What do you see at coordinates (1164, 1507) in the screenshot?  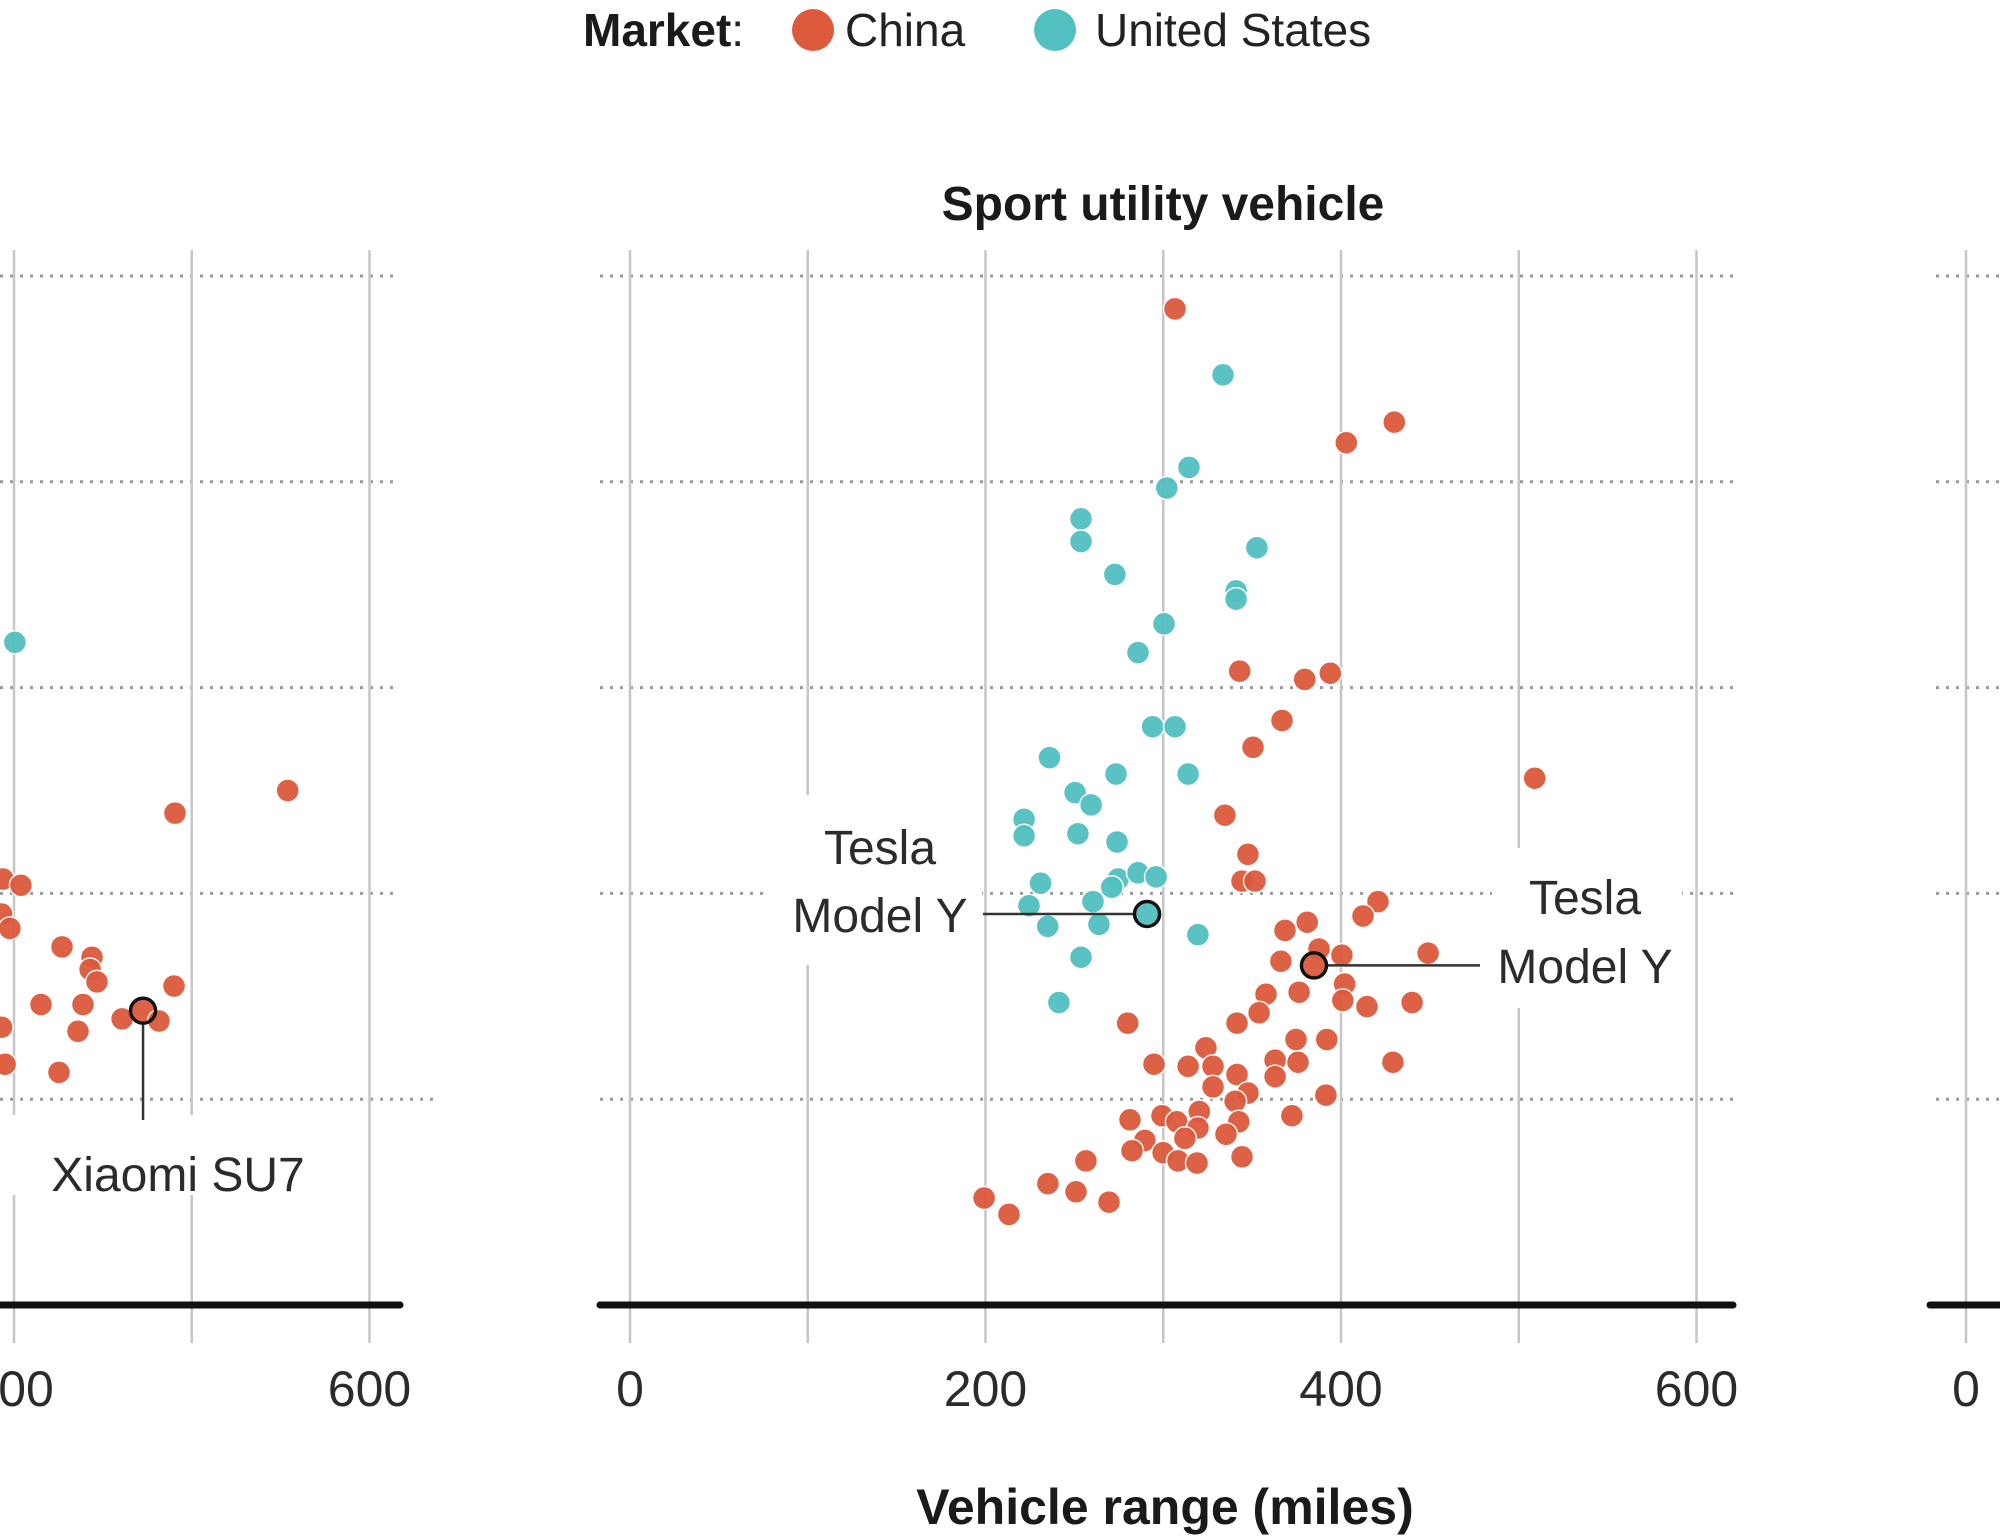 I see `x-axis-label: Vehicle range (miles)` at bounding box center [1164, 1507].